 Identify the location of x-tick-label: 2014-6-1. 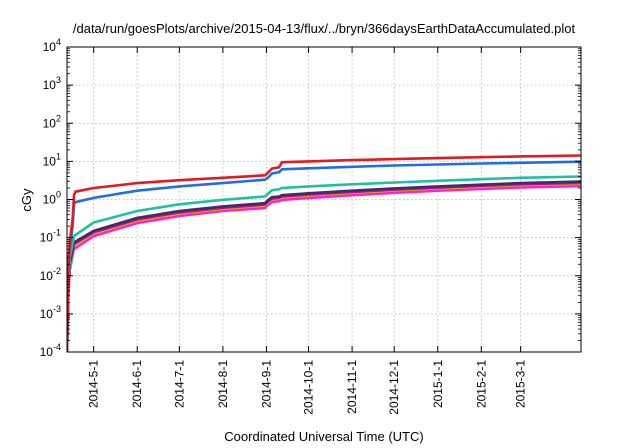
(137, 384).